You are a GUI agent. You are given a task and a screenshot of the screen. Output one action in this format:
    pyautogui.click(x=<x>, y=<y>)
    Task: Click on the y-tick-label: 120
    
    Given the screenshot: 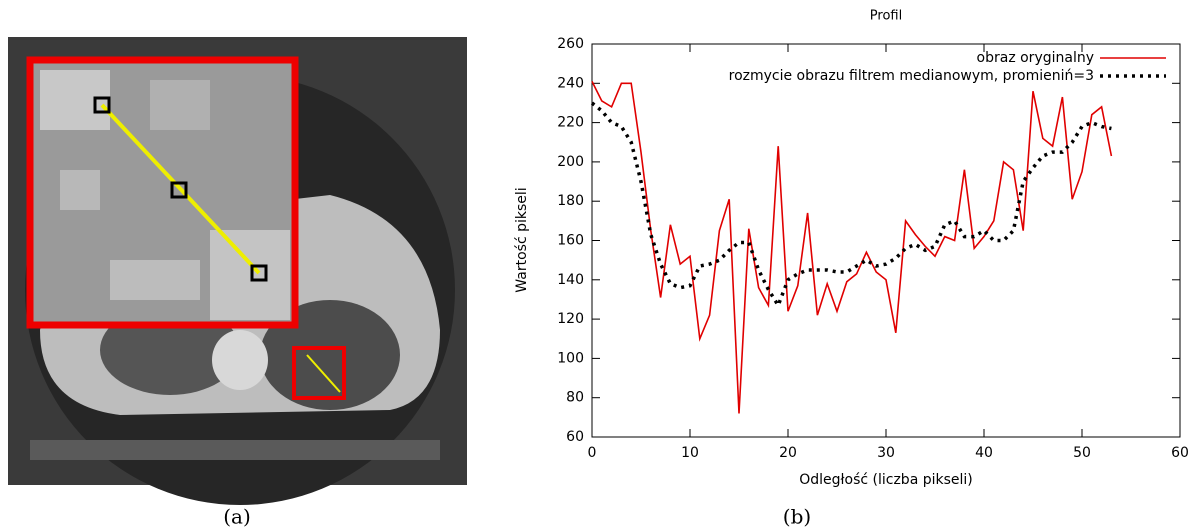 What is the action you would take?
    pyautogui.click(x=570, y=319)
    